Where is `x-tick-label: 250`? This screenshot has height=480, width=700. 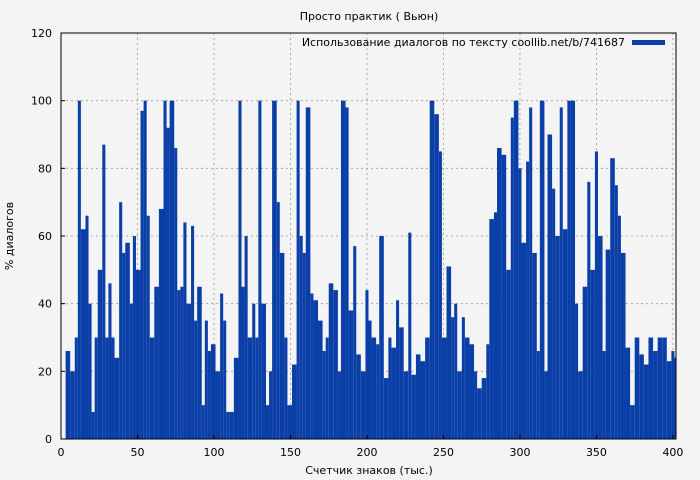
x-tick-label: 250 is located at coordinates (443, 452).